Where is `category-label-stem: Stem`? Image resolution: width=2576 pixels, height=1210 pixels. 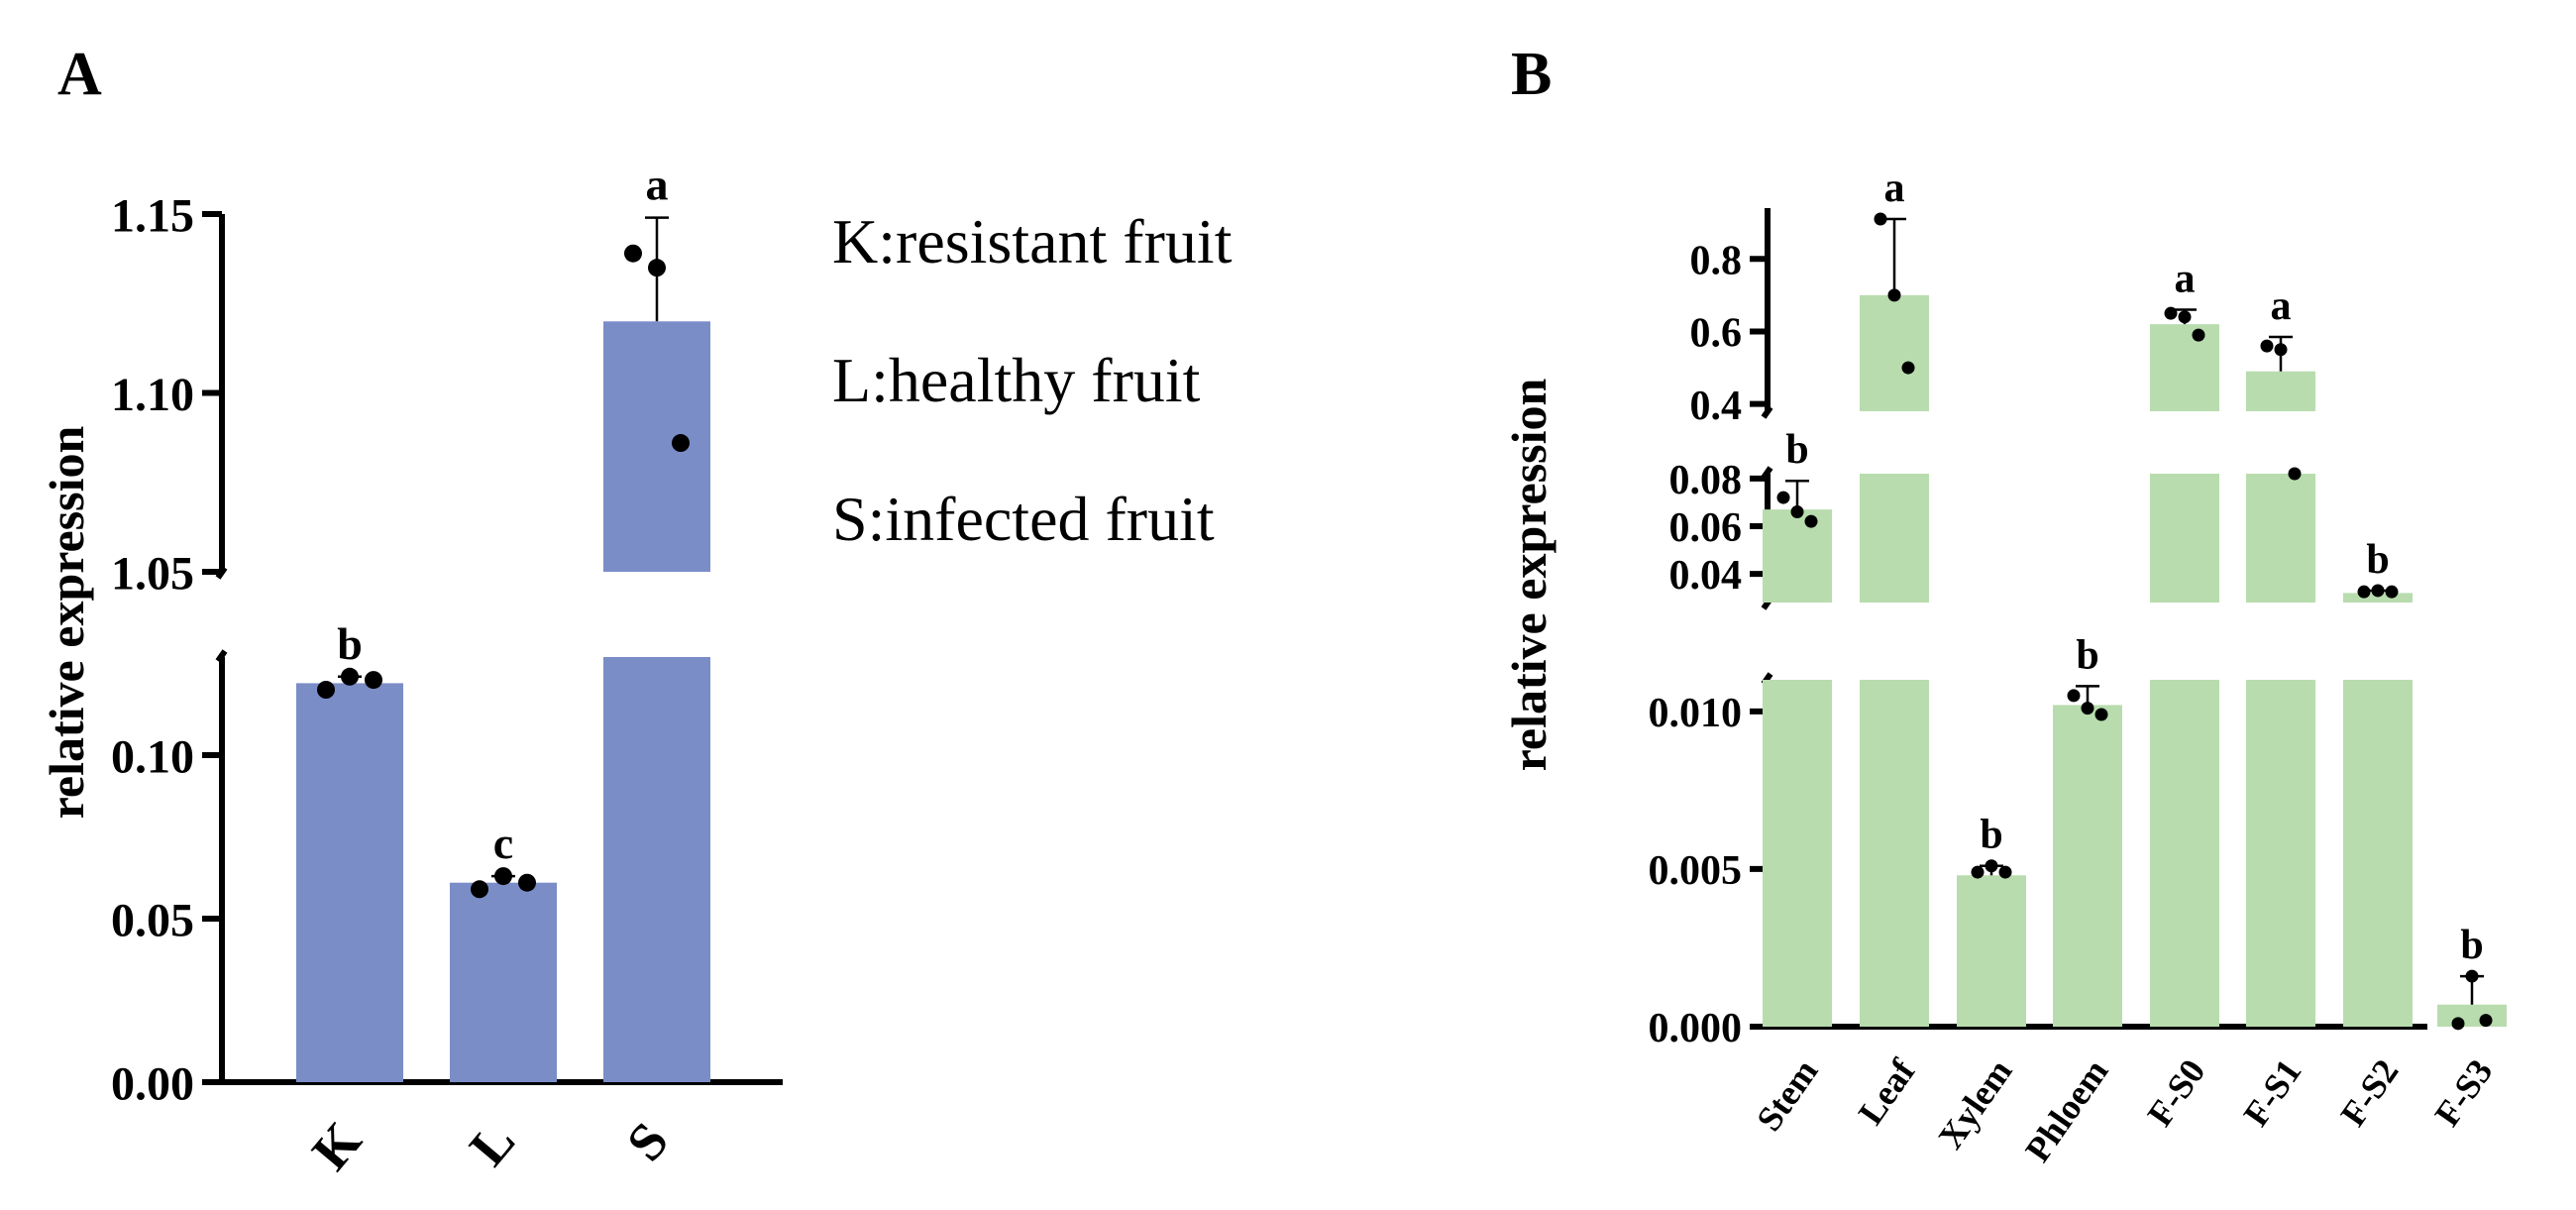 category-label-stem: Stem is located at coordinates (1787, 1095).